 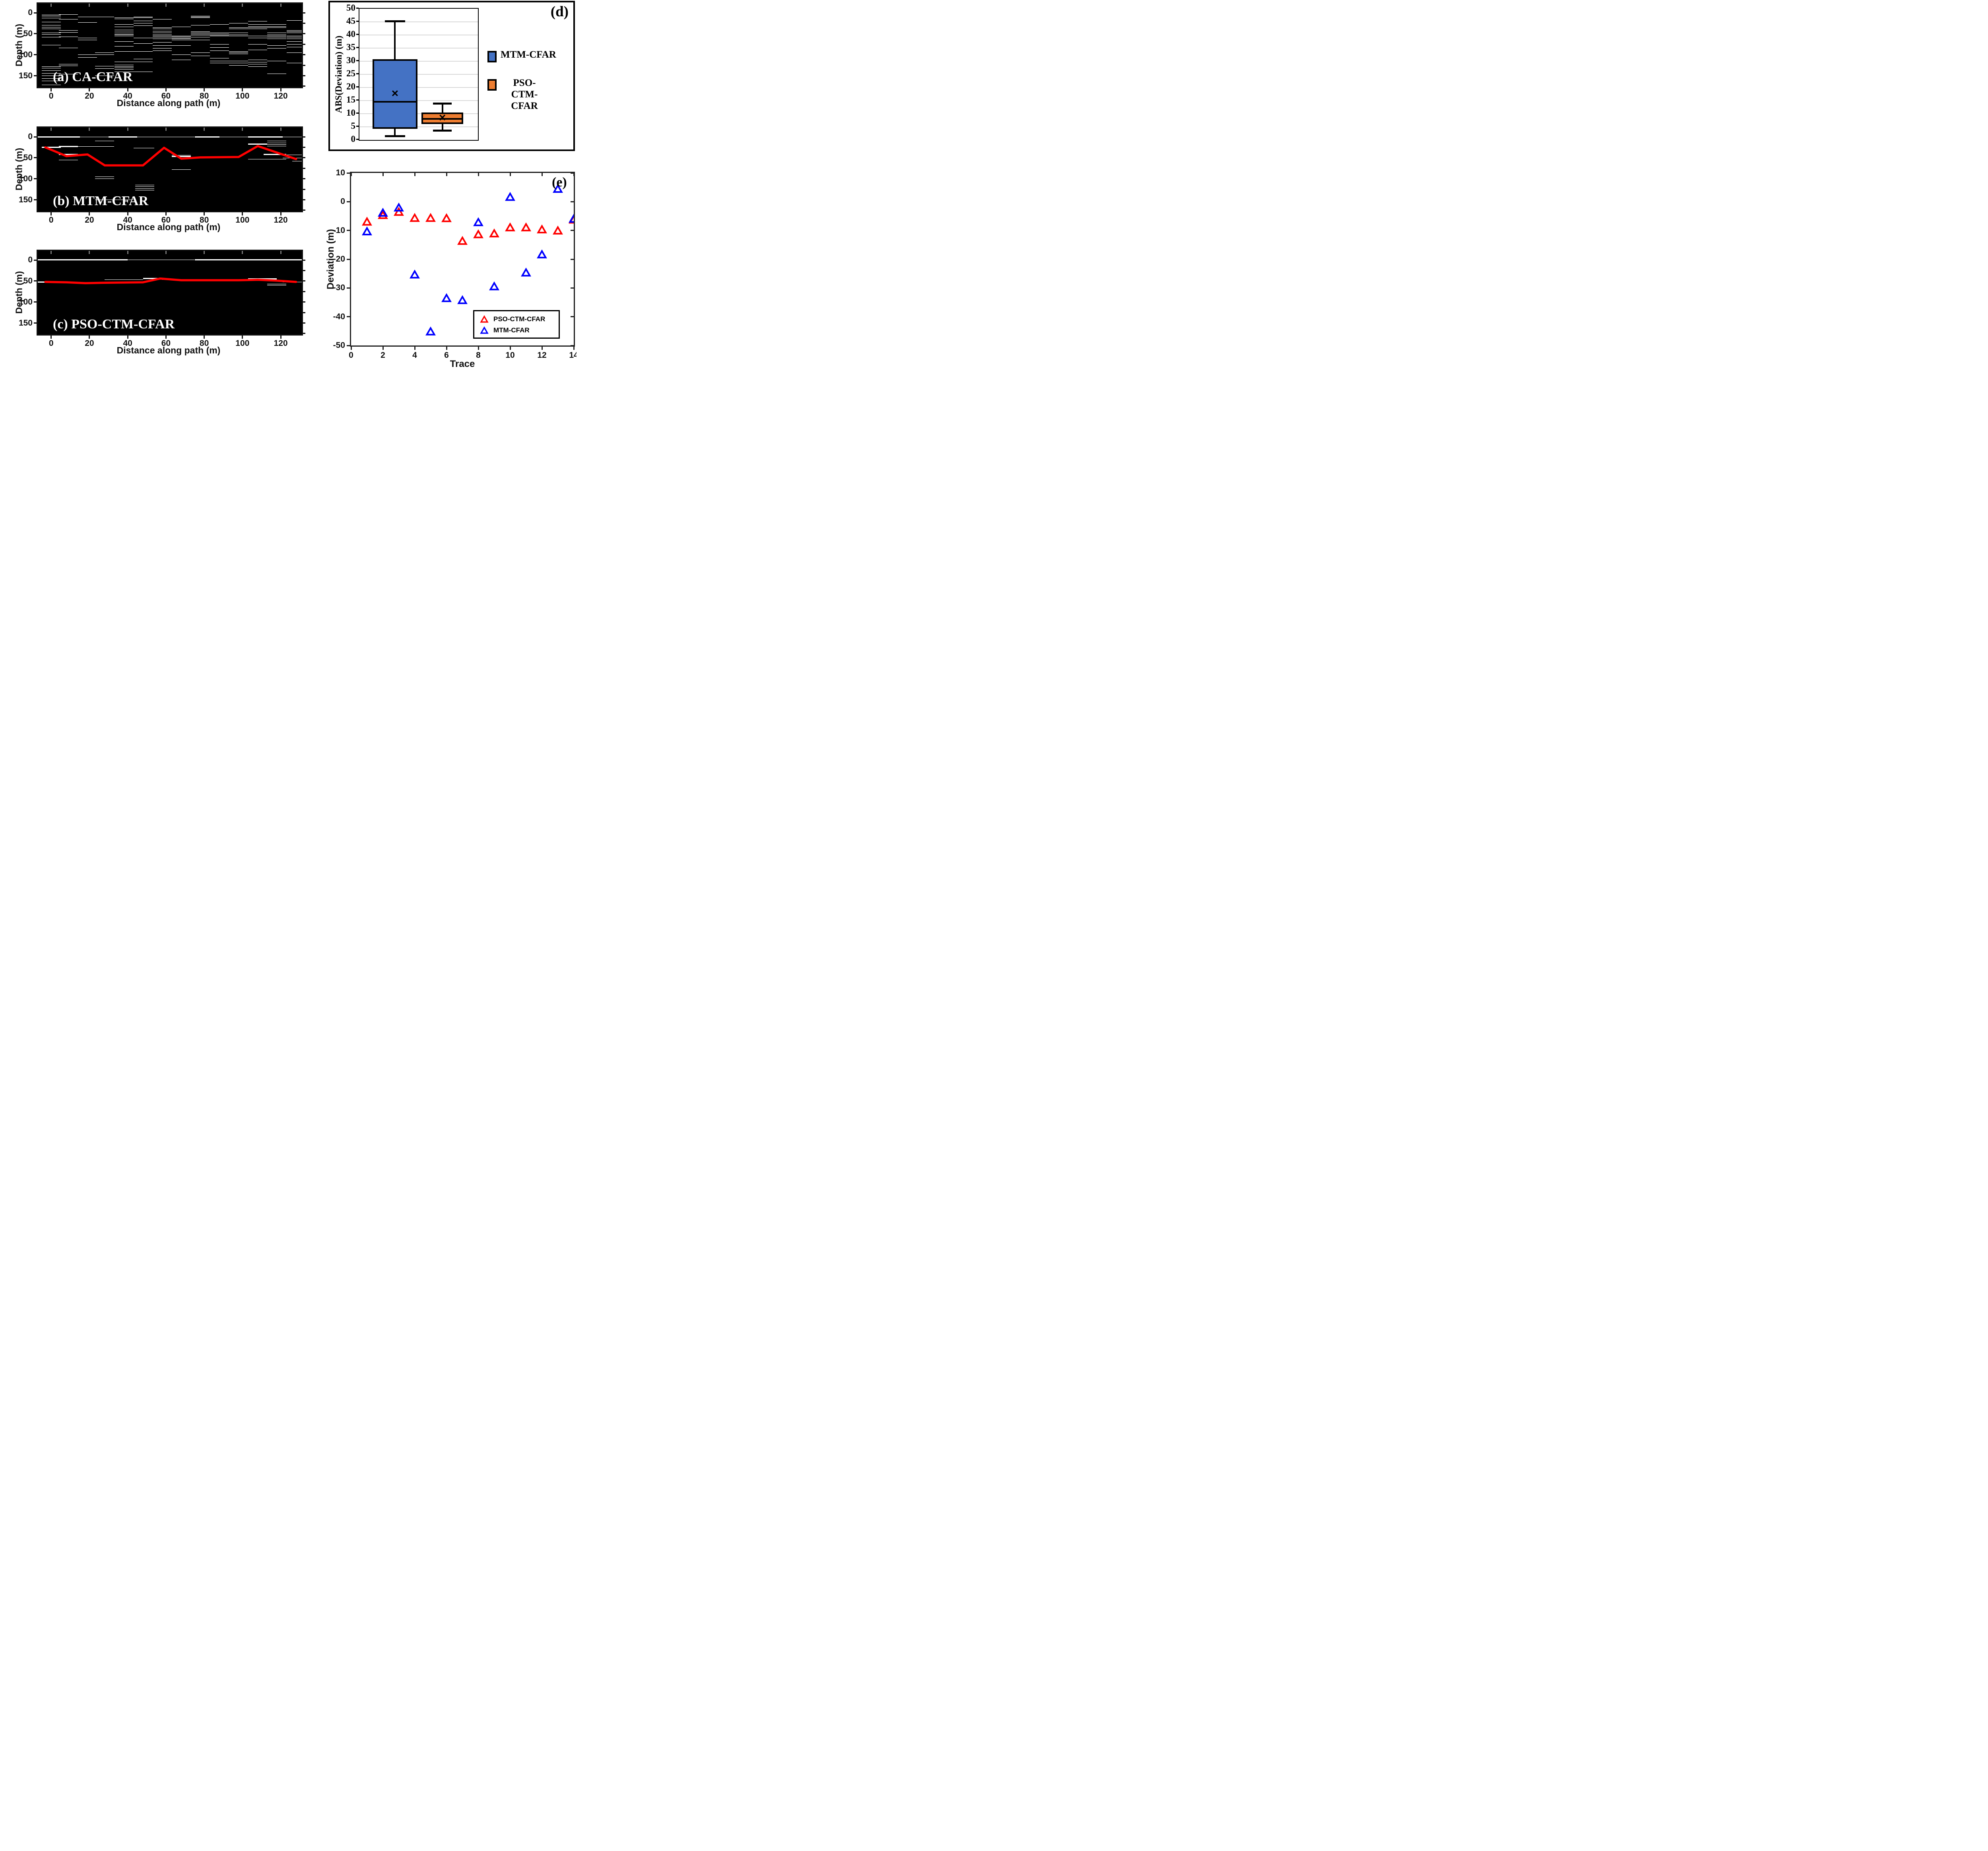 I want to click on mean-marker: ×, so click(x=395, y=93).